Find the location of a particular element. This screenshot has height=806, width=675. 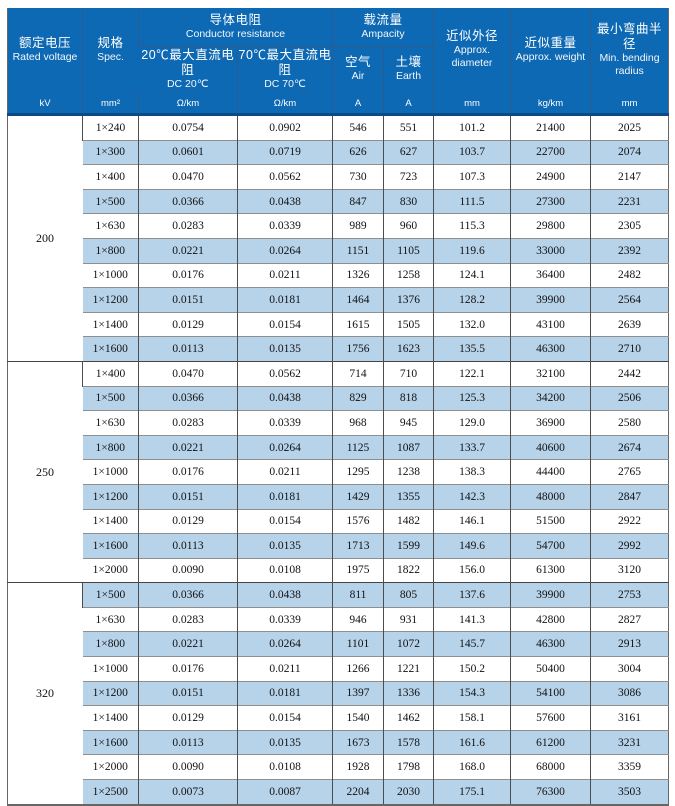

unit-kg-km: kg/km is located at coordinates (550, 103).